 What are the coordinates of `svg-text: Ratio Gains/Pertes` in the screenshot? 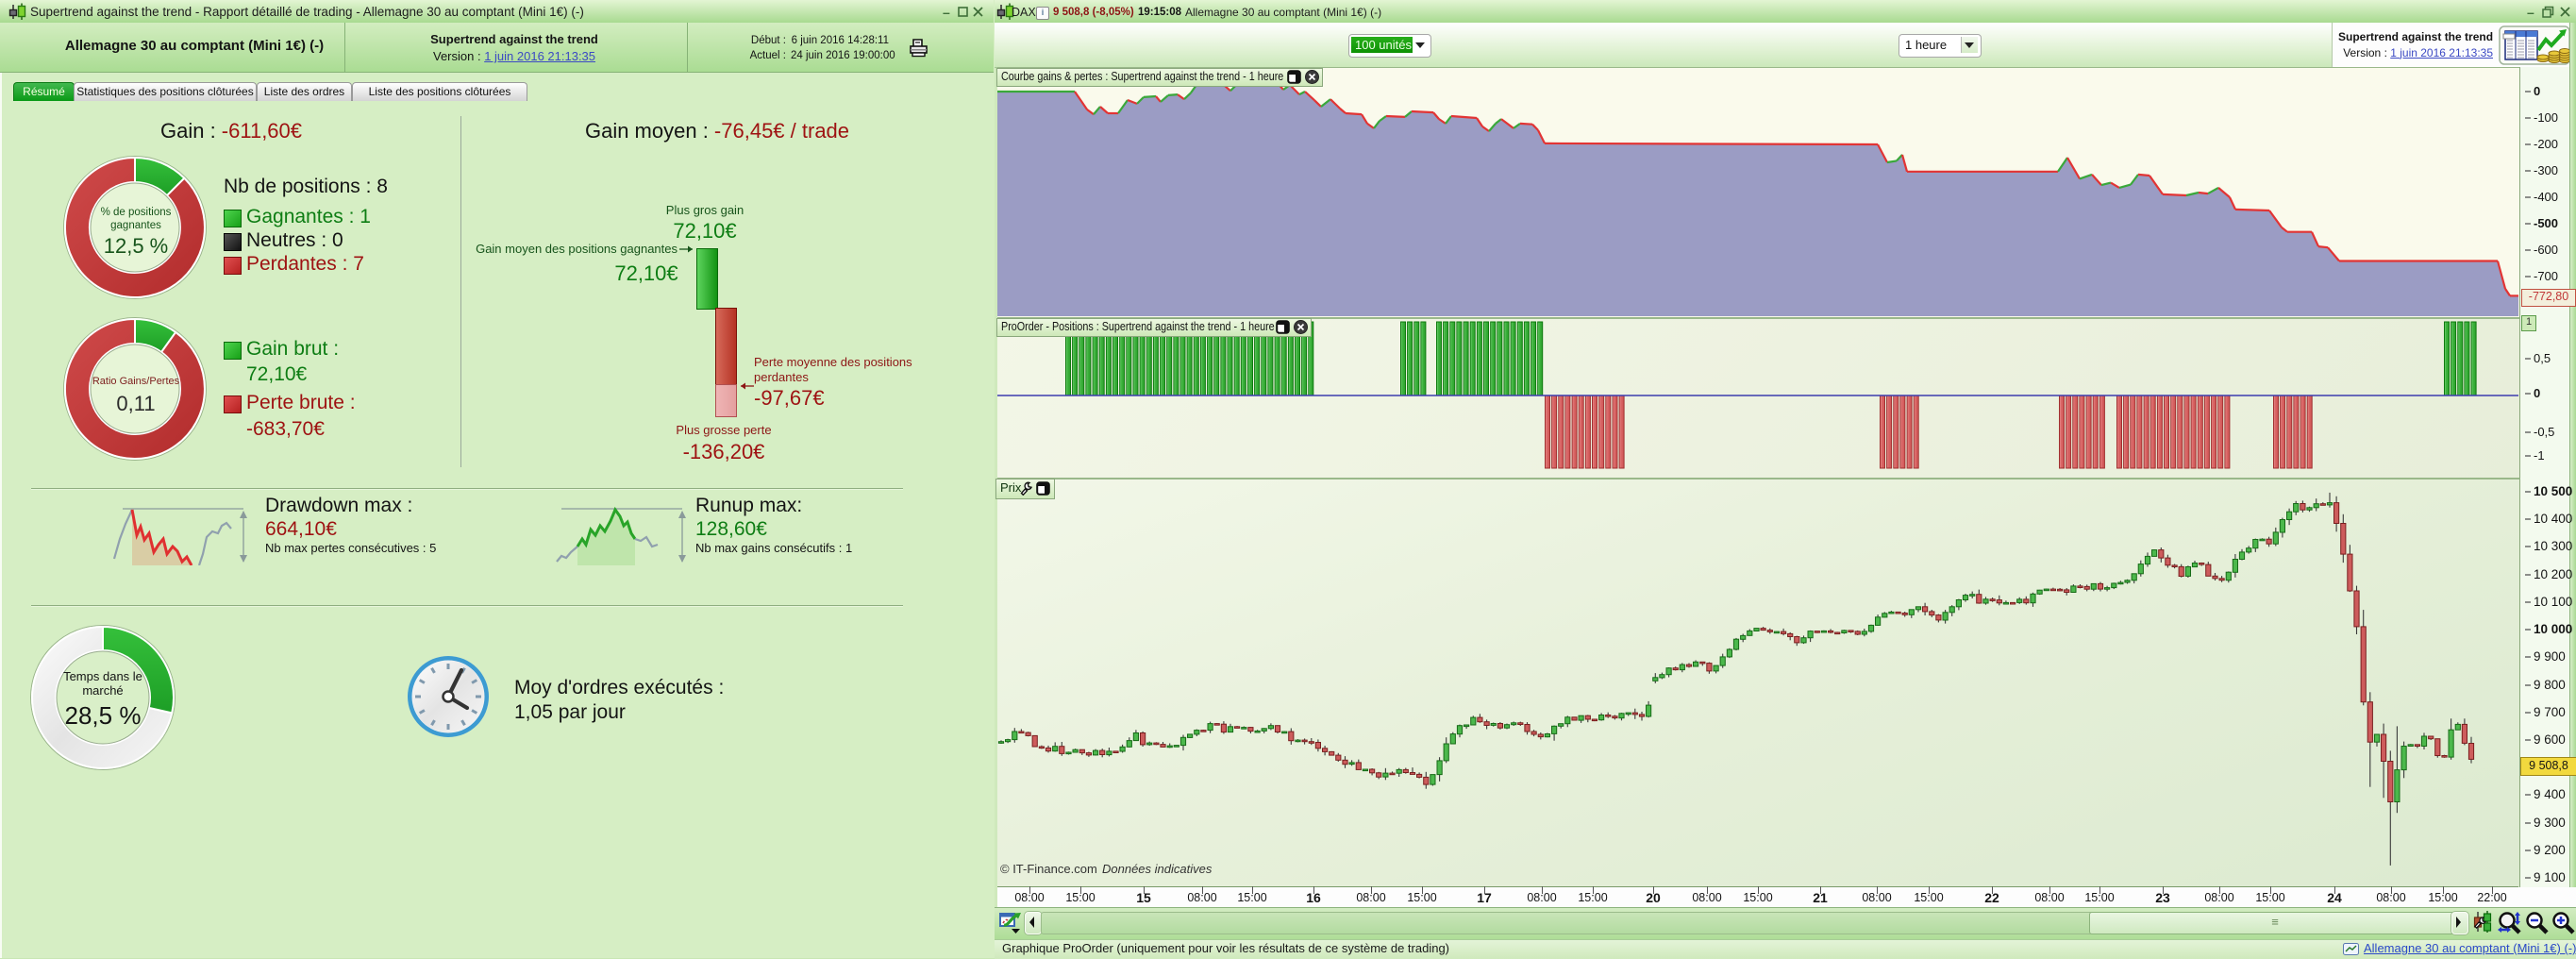 It's located at (136, 381).